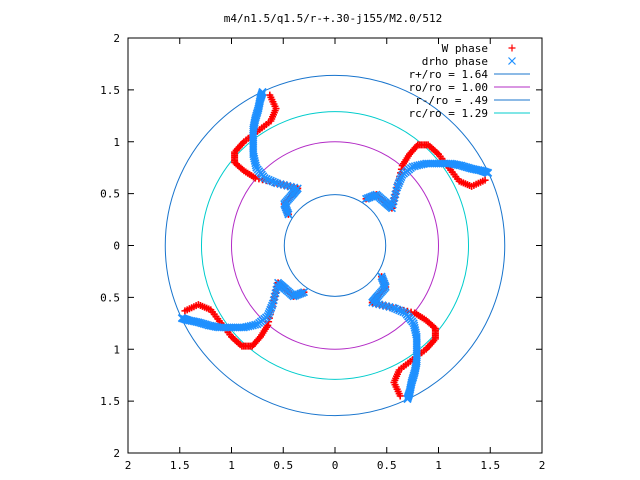 This screenshot has height=480, width=640. Describe the element at coordinates (455, 61) in the screenshot. I see `legend-label: drho phase` at that location.